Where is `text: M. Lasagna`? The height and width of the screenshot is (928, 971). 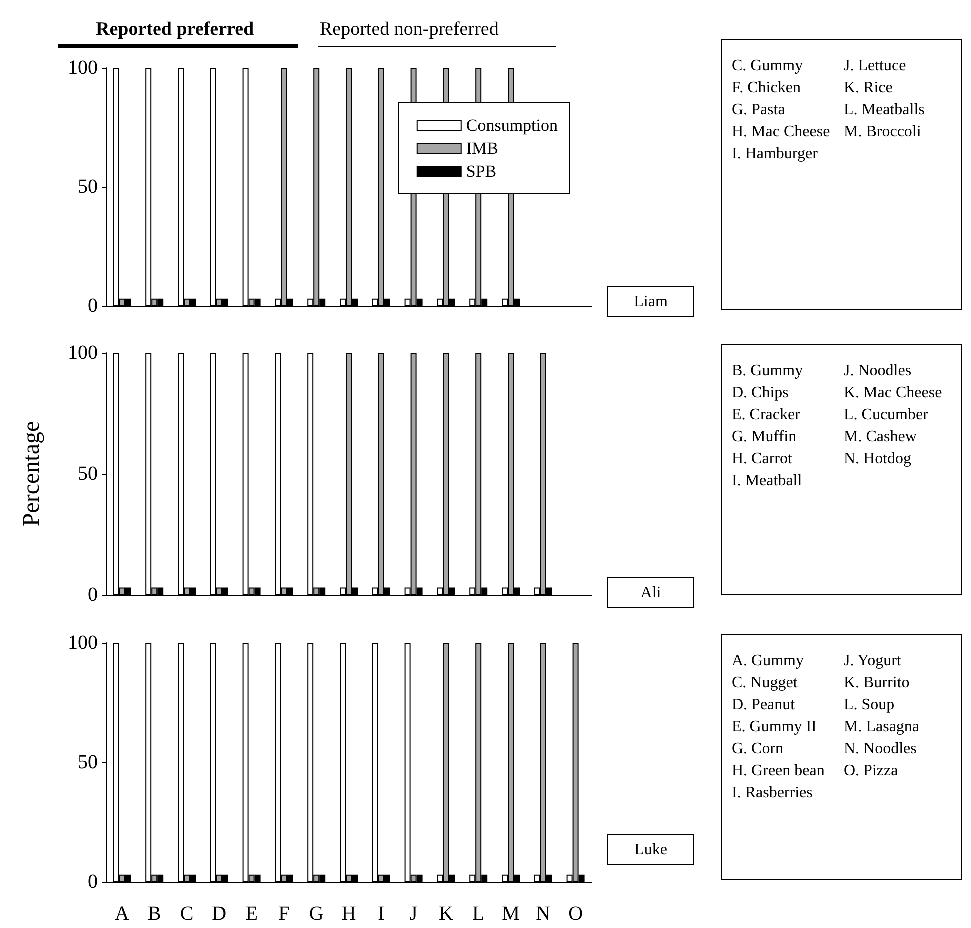 text: M. Lasagna is located at coordinates (882, 727).